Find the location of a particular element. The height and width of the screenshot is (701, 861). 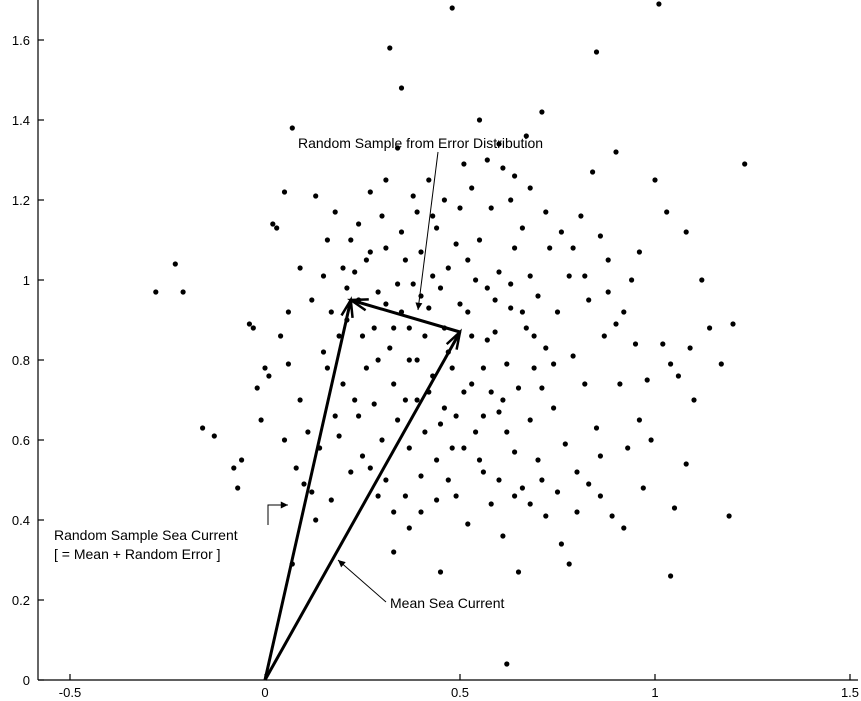

sample-vector-shaft is located at coordinates (308, 490).